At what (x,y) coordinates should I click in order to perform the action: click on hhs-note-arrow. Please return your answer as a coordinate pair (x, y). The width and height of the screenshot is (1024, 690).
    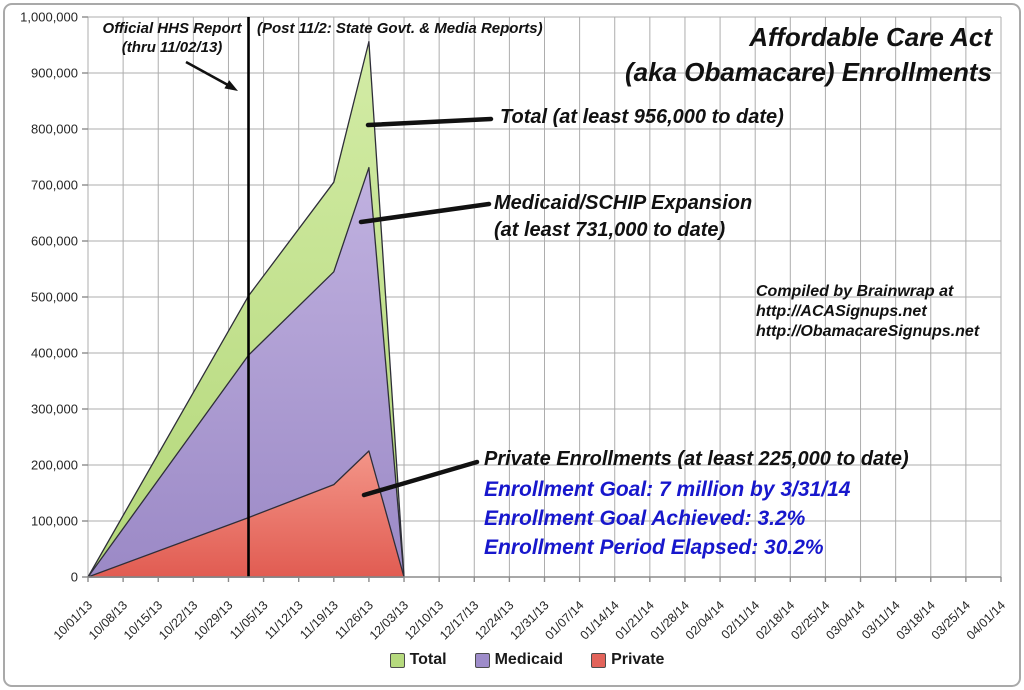
    Looking at the image, I should click on (211, 75).